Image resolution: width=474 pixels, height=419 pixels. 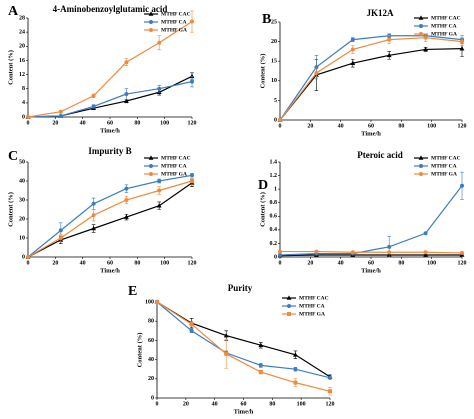 What do you see at coordinates (192, 123) in the screenshot?
I see `x-tick-label: 120` at bounding box center [192, 123].